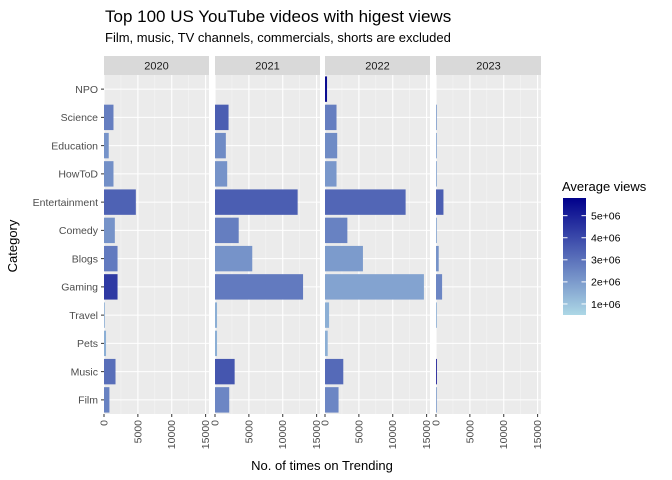  What do you see at coordinates (331, 117) in the screenshot?
I see `bar-2022-science` at bounding box center [331, 117].